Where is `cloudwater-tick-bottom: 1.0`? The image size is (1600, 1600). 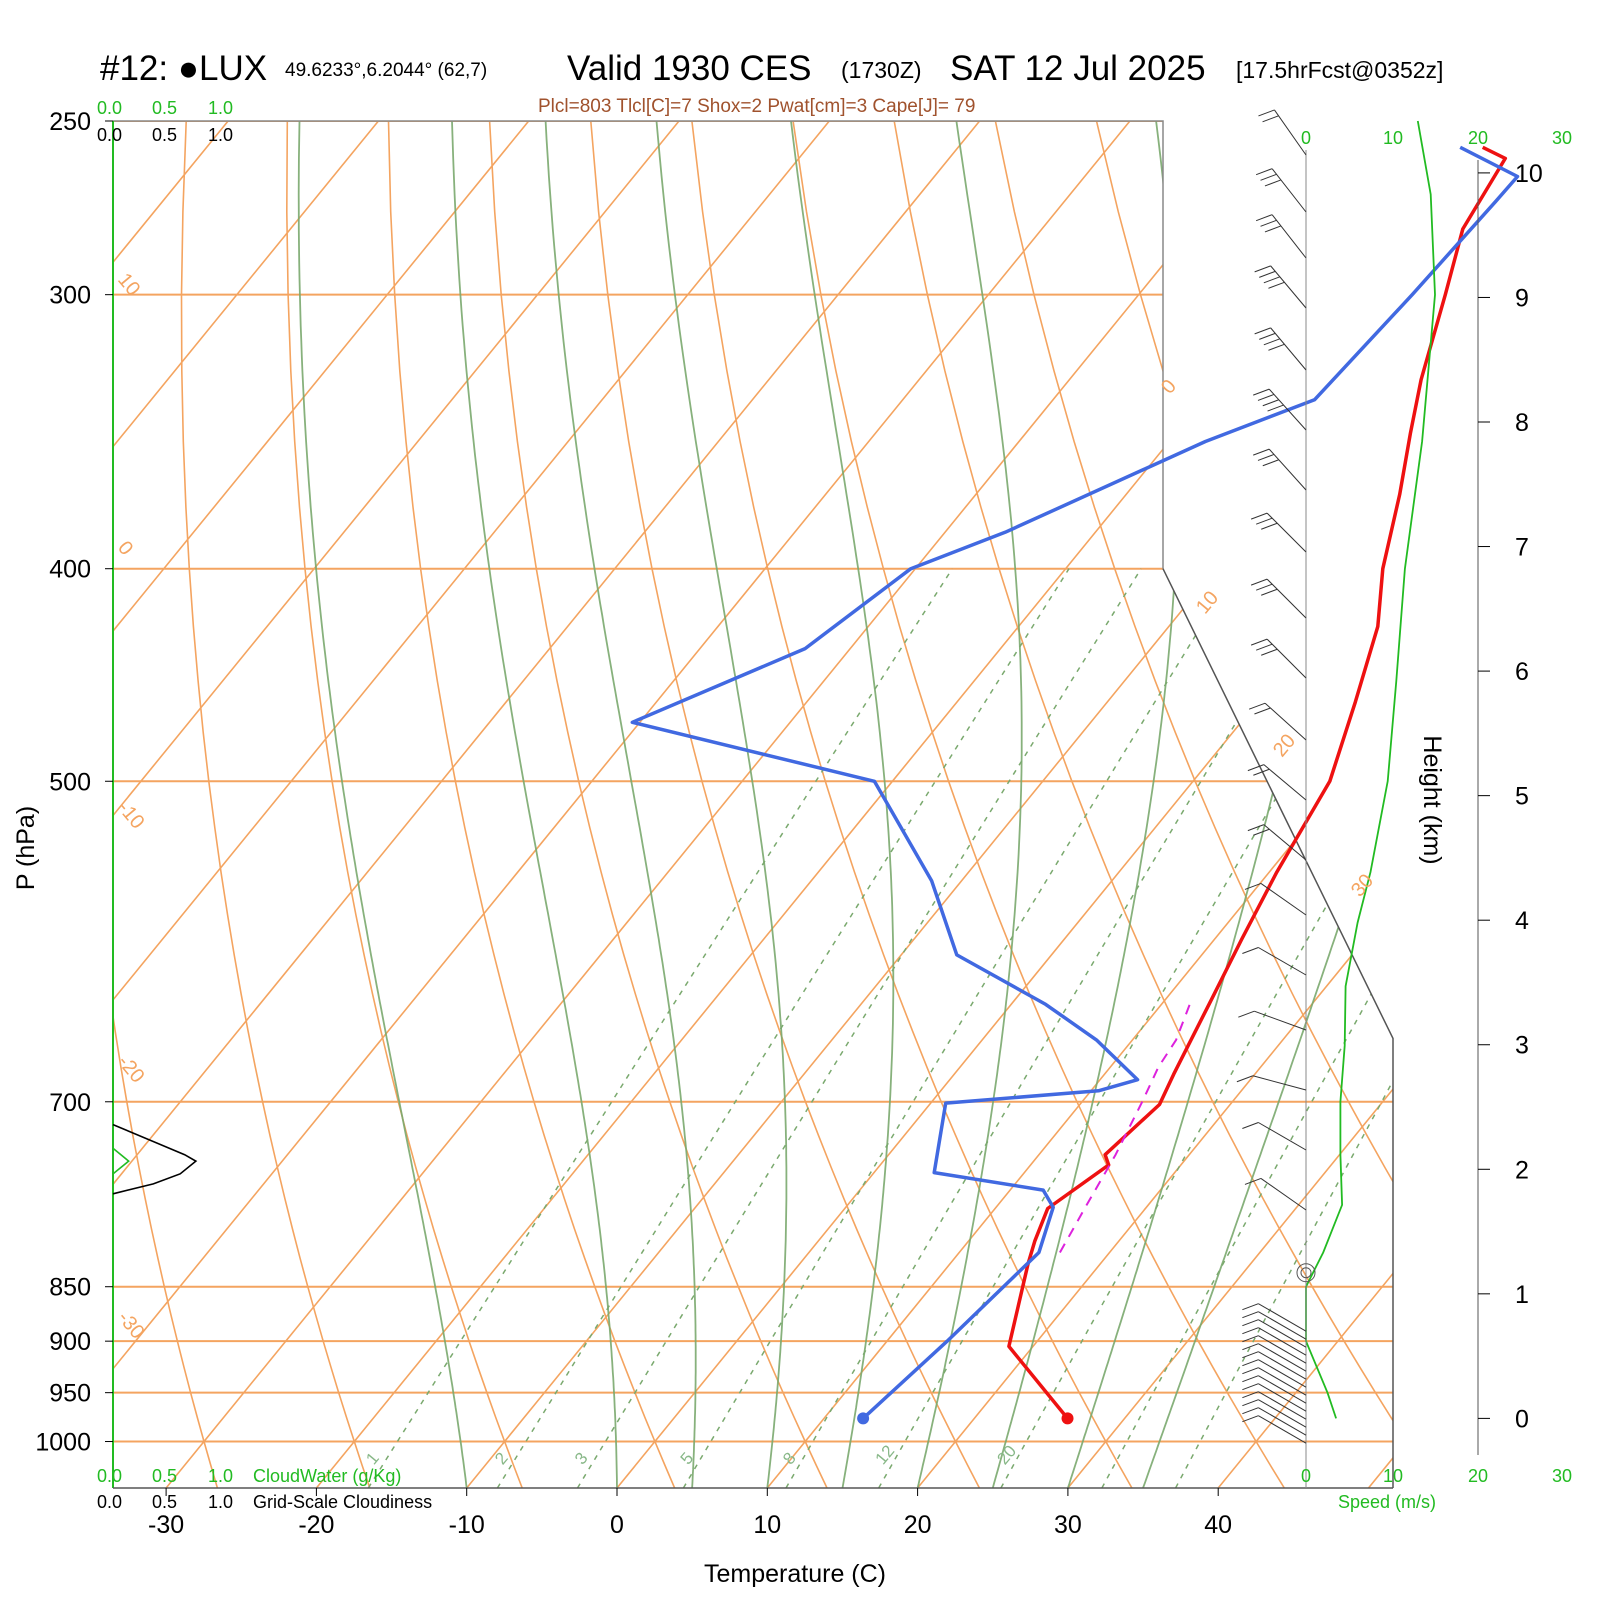
cloudwater-tick-bottom: 1.0 is located at coordinates (220, 1476).